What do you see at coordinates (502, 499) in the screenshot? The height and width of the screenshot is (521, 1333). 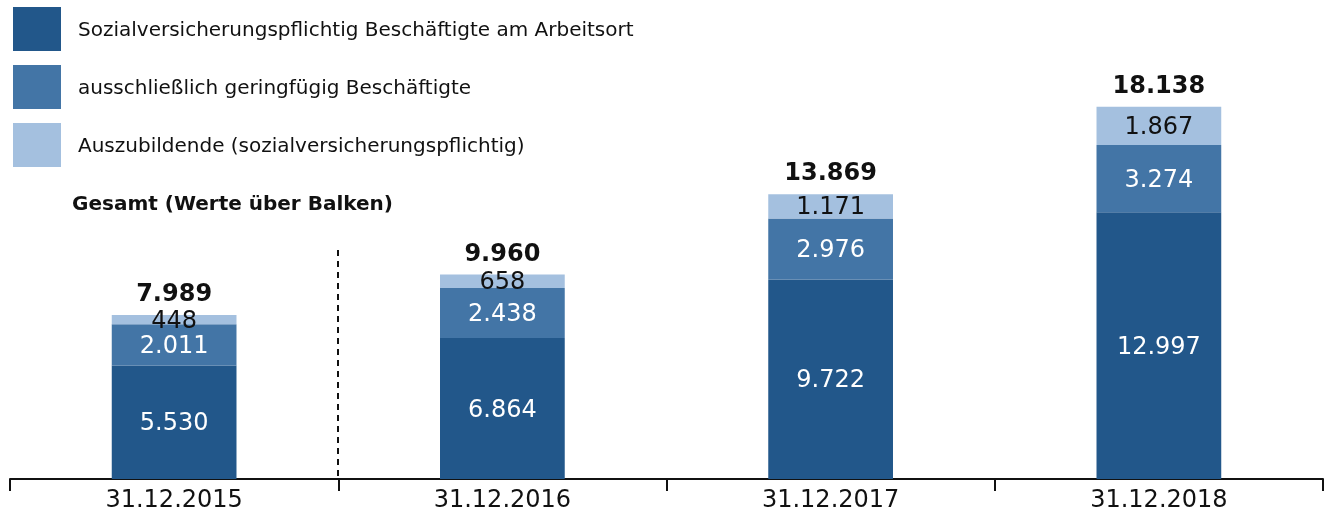 I see `x-tick-label: 31.12.2016` at bounding box center [502, 499].